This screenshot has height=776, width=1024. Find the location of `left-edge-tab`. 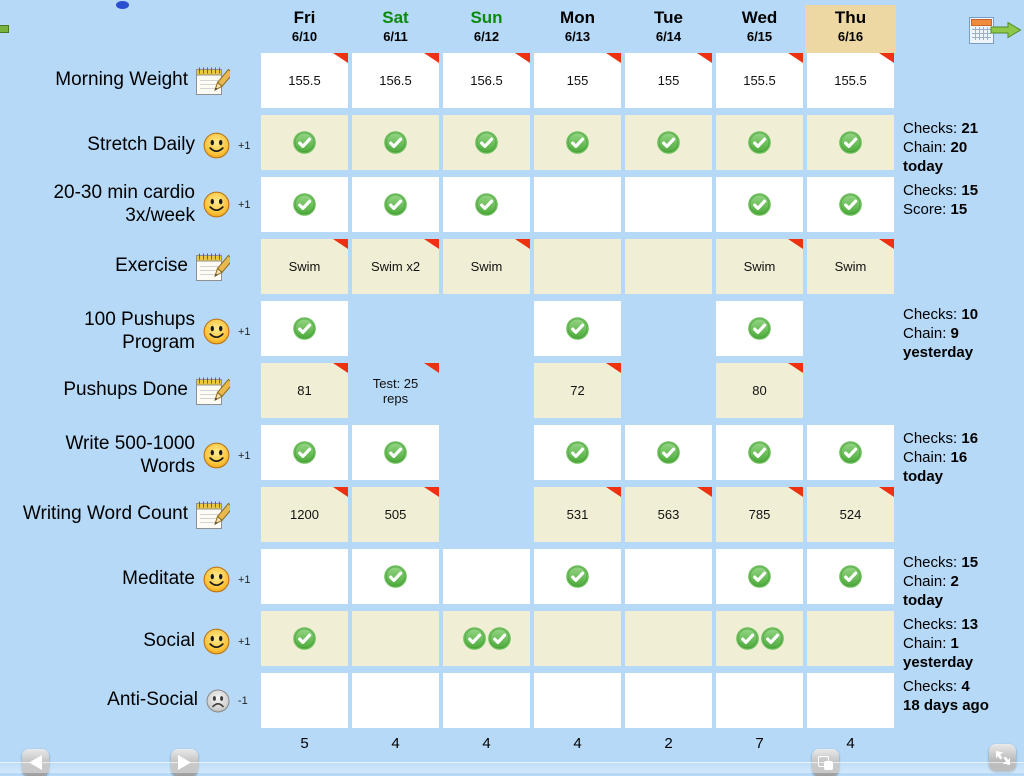

left-edge-tab is located at coordinates (4, 29).